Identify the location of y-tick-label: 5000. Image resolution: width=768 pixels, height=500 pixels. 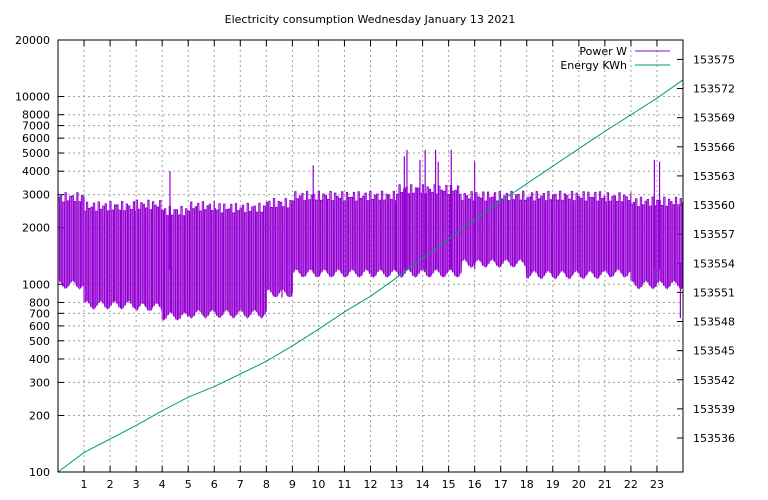
(36, 153).